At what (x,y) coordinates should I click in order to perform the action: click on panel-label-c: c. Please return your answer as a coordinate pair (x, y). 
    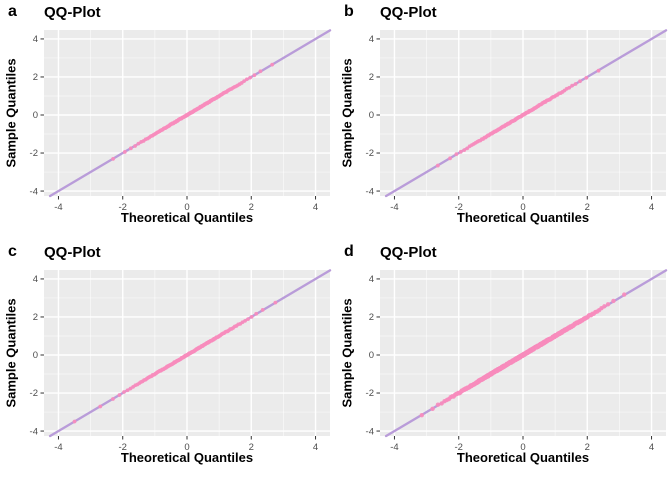
    Looking at the image, I should click on (12, 251).